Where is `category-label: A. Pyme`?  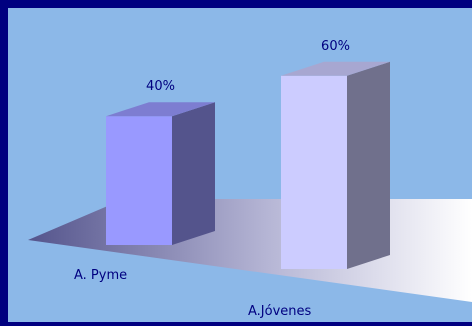 category-label: A. Pyme is located at coordinates (100, 275).